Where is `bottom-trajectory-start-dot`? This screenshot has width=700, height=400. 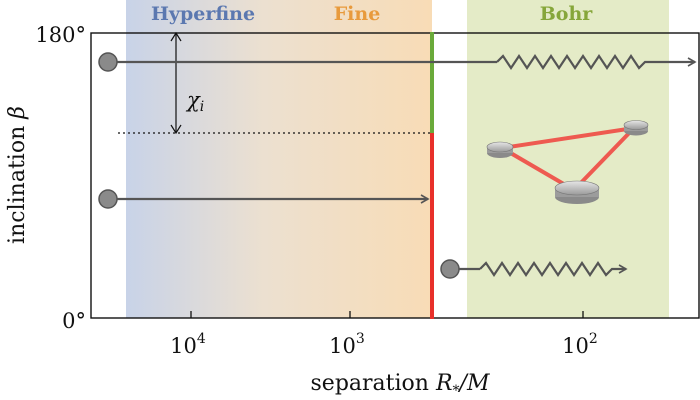
bottom-trajectory-start-dot is located at coordinates (450, 269).